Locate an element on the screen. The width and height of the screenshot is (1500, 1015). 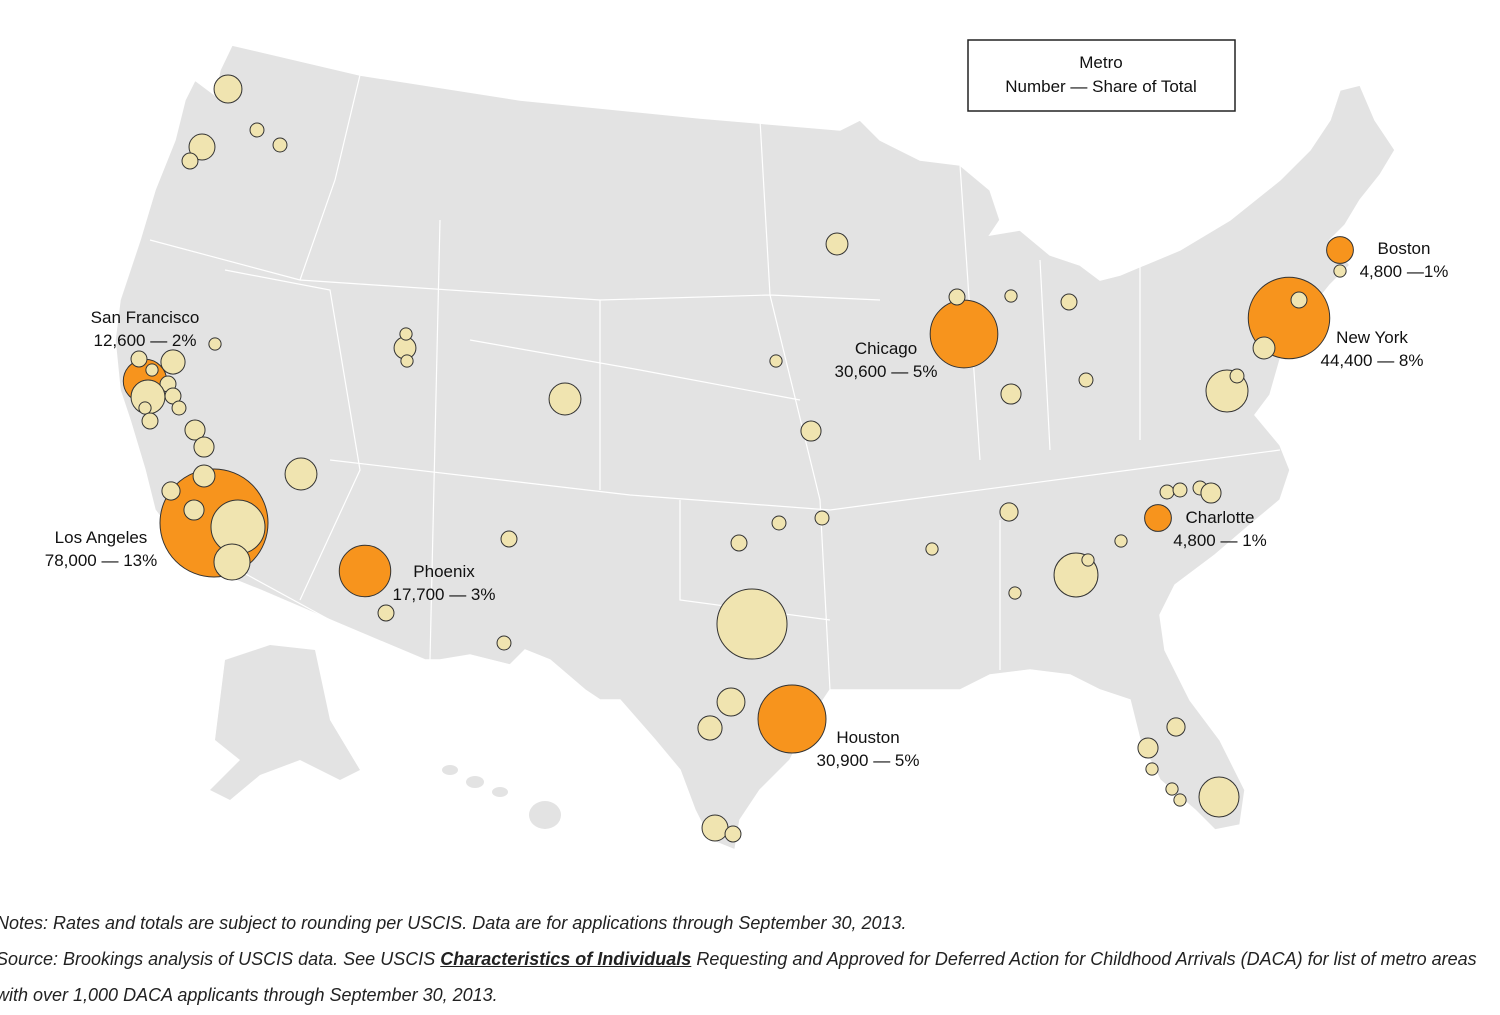
metro-value: 30,600 — 5% is located at coordinates (885, 371).